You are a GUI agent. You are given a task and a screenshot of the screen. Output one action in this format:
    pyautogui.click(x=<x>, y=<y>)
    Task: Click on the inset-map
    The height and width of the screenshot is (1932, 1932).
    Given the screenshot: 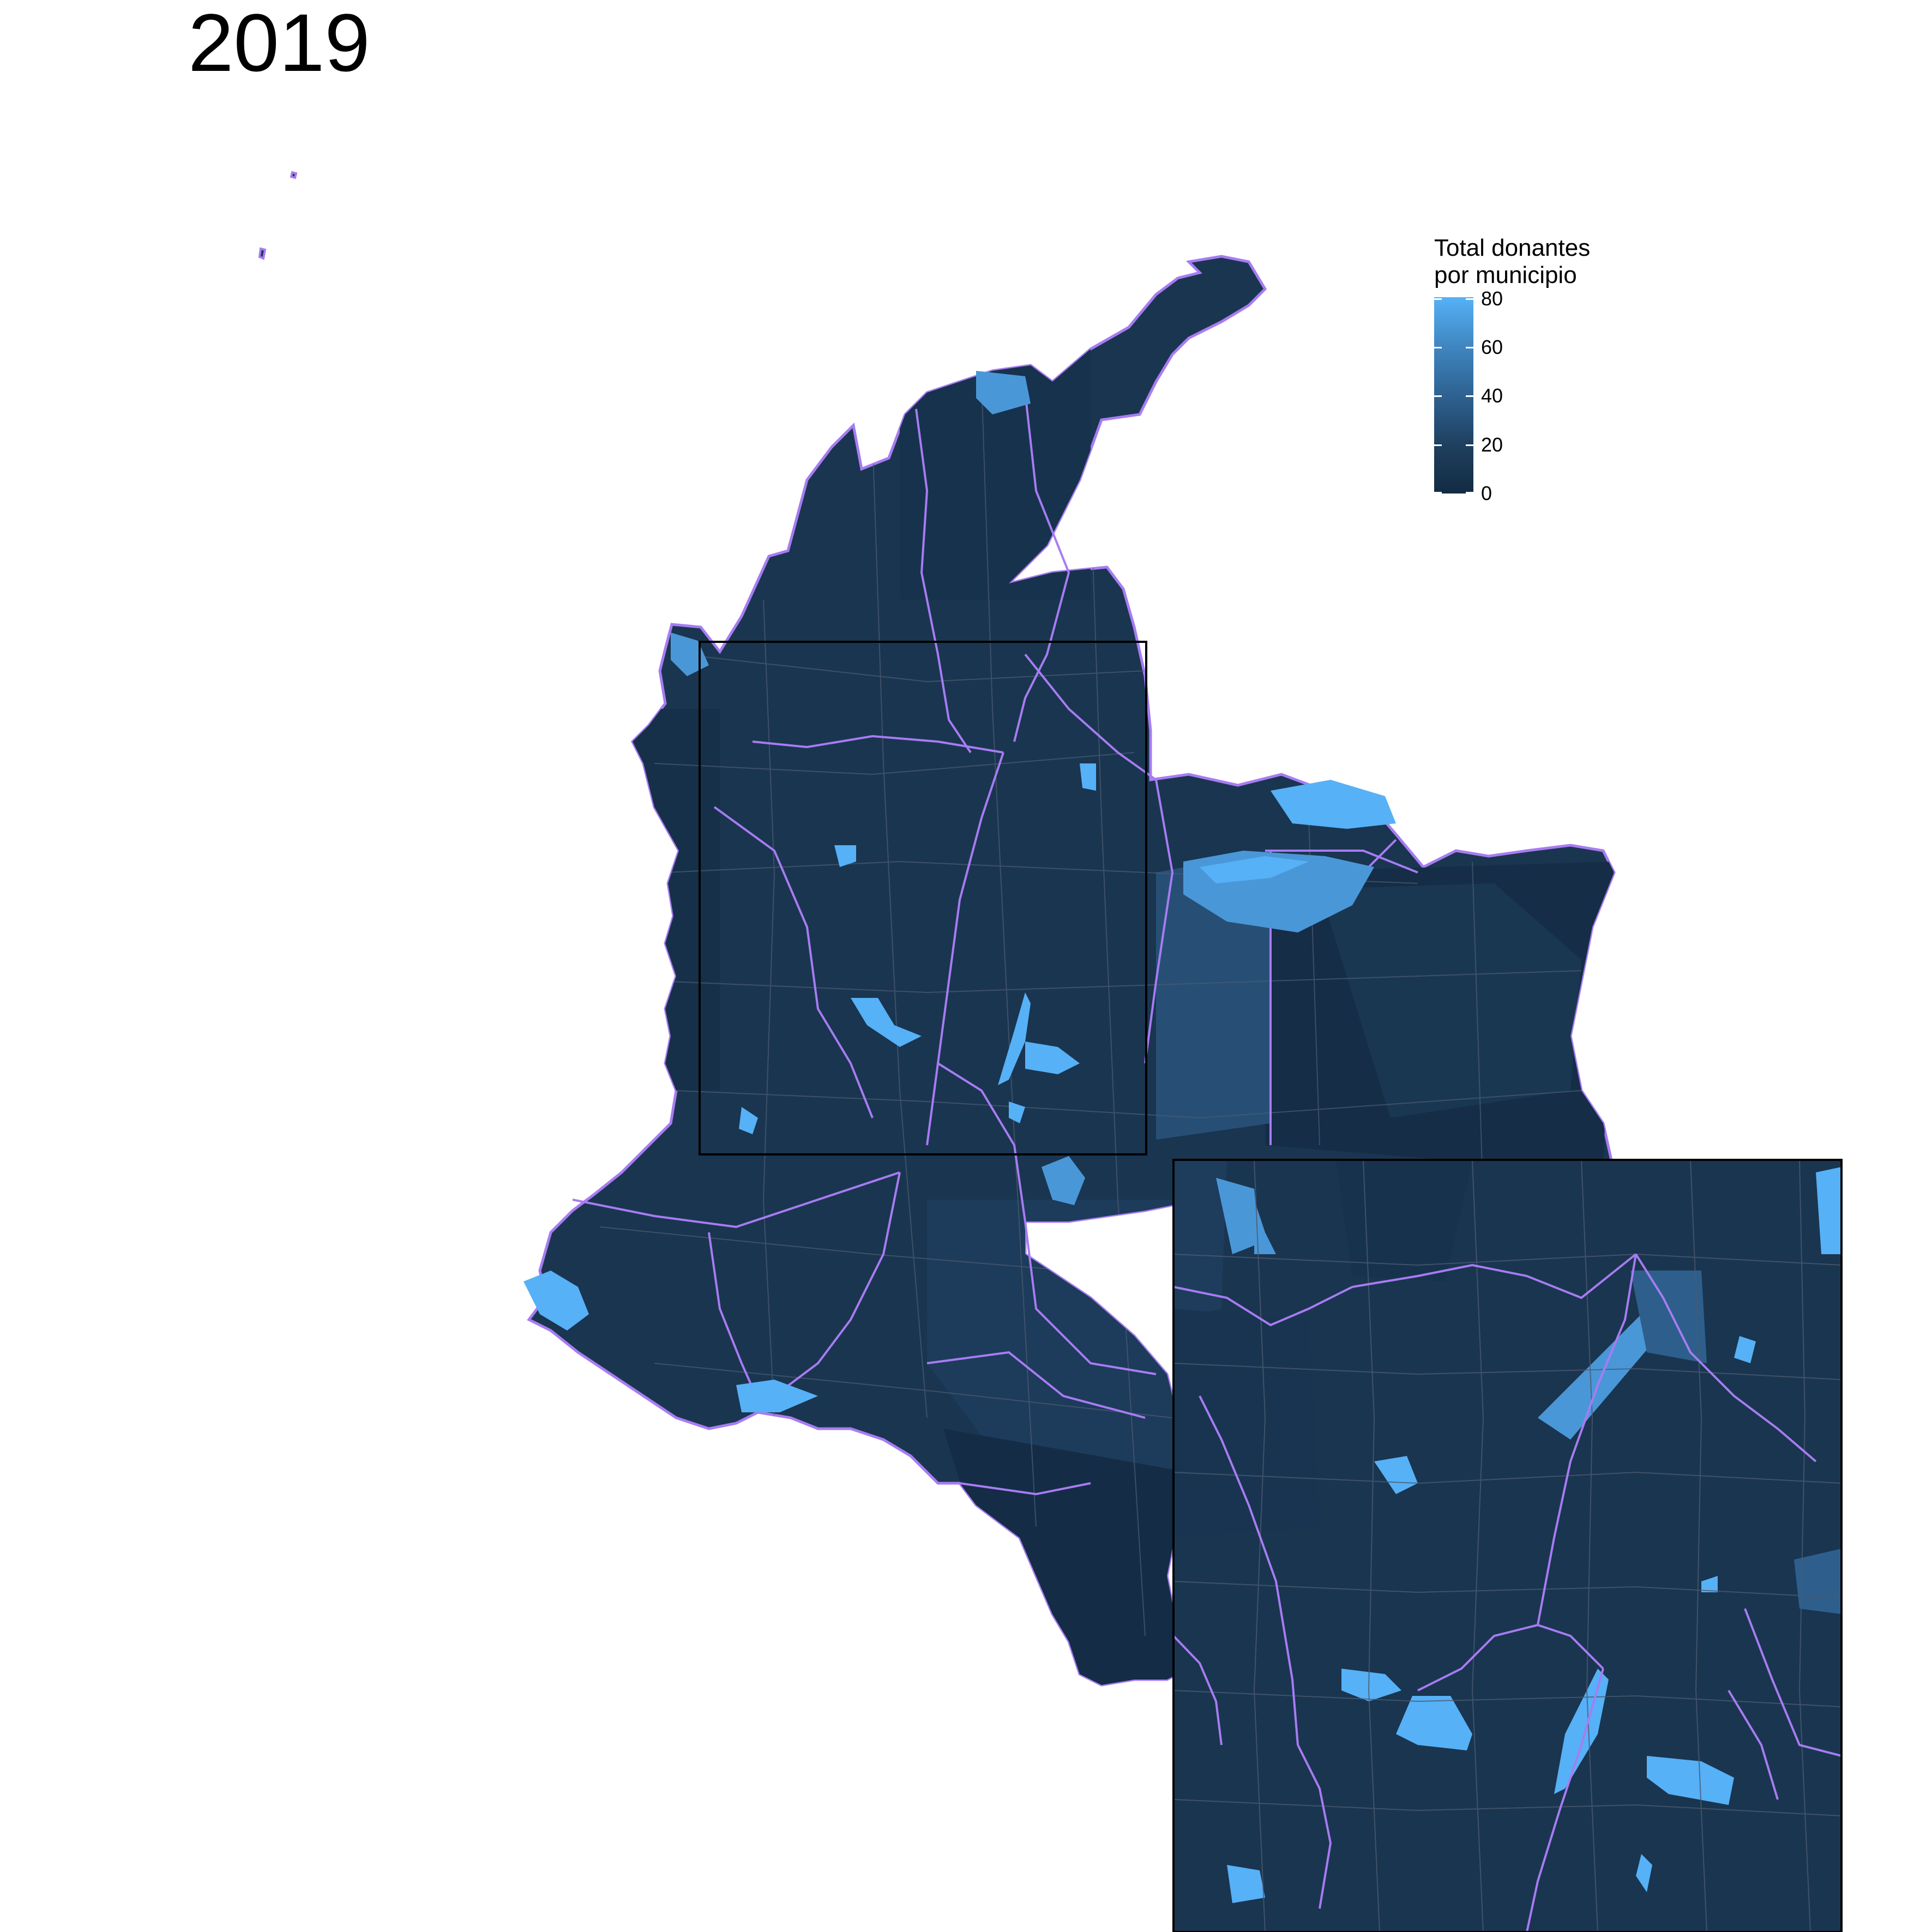 What is the action you would take?
    pyautogui.click(x=1507, y=1545)
    